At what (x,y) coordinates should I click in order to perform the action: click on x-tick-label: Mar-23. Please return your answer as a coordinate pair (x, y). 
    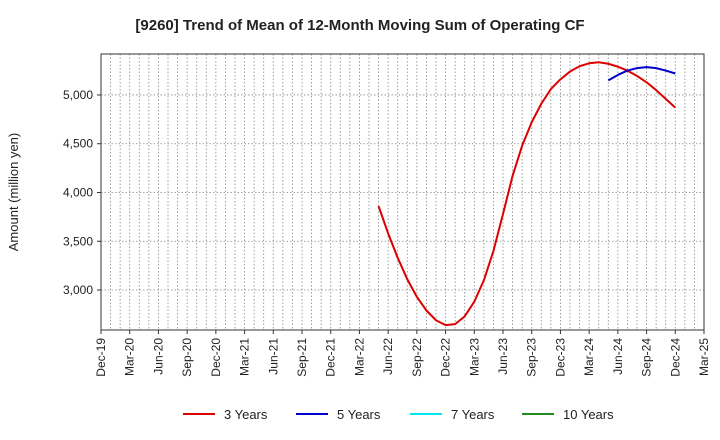
    Looking at the image, I should click on (474, 357).